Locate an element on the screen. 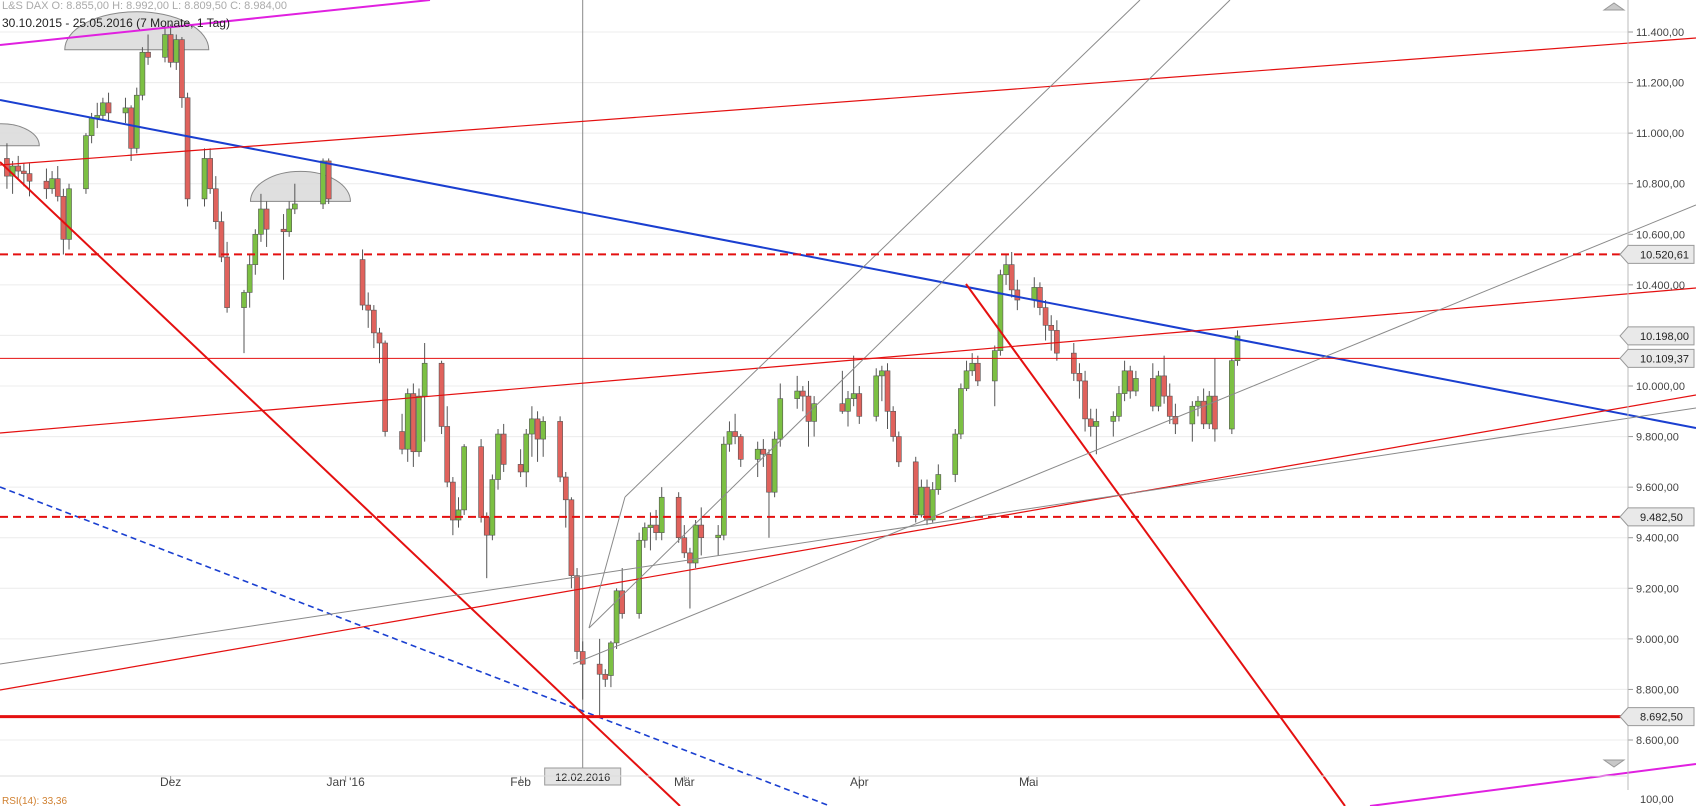 The width and height of the screenshot is (1696, 807). y-tick-label: 10.000,00 is located at coordinates (1660, 387).